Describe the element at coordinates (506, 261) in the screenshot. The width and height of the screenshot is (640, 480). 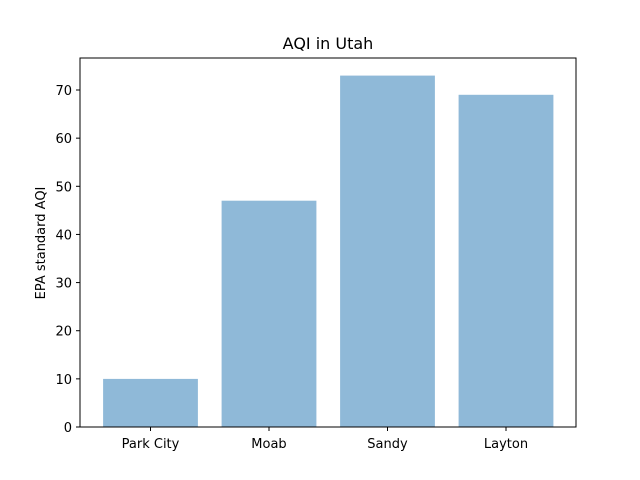
I see `bar-layton` at that location.